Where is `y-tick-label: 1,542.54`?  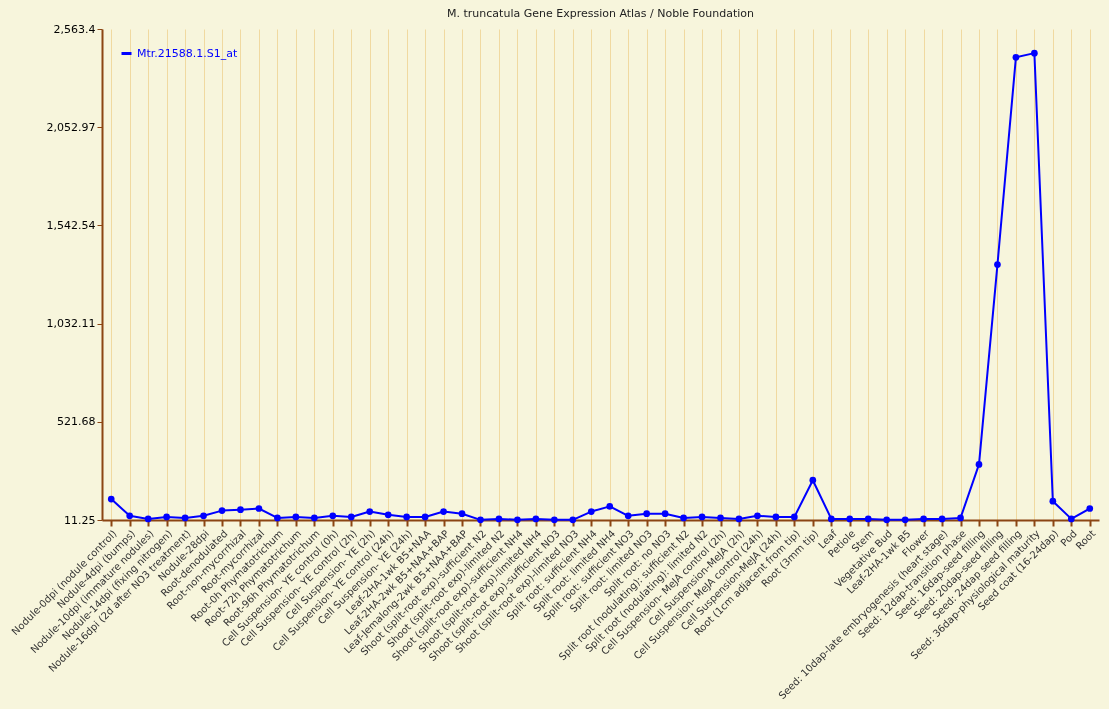
y-tick-label: 1,542.54 is located at coordinates (71, 225).